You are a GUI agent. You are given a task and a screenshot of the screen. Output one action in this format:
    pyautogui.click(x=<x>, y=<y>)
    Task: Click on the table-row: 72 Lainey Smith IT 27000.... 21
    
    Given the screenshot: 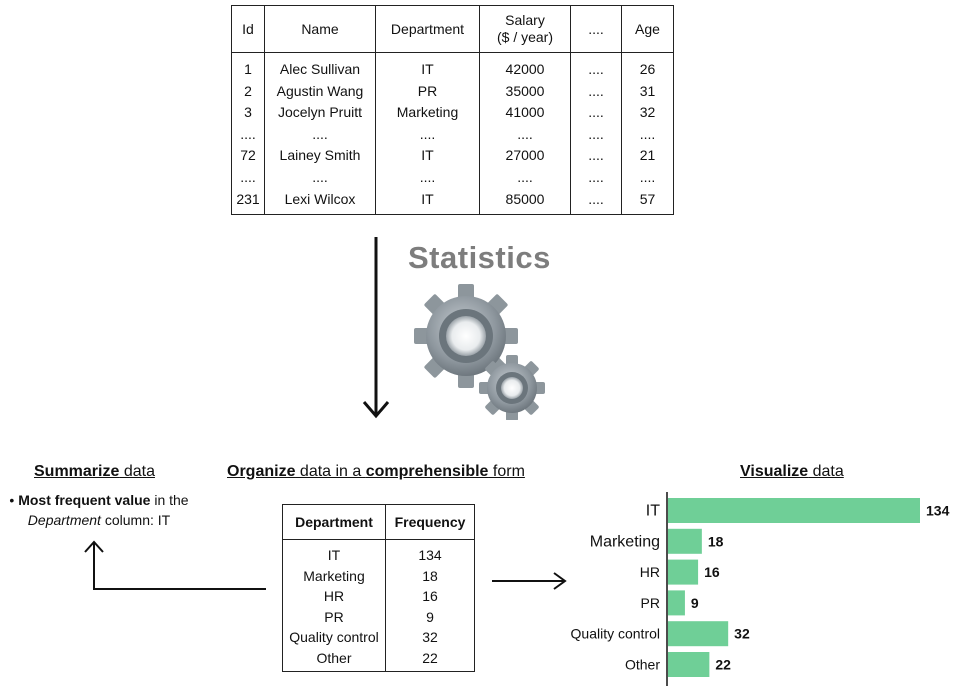 What is the action you would take?
    pyautogui.click(x=452, y=156)
    